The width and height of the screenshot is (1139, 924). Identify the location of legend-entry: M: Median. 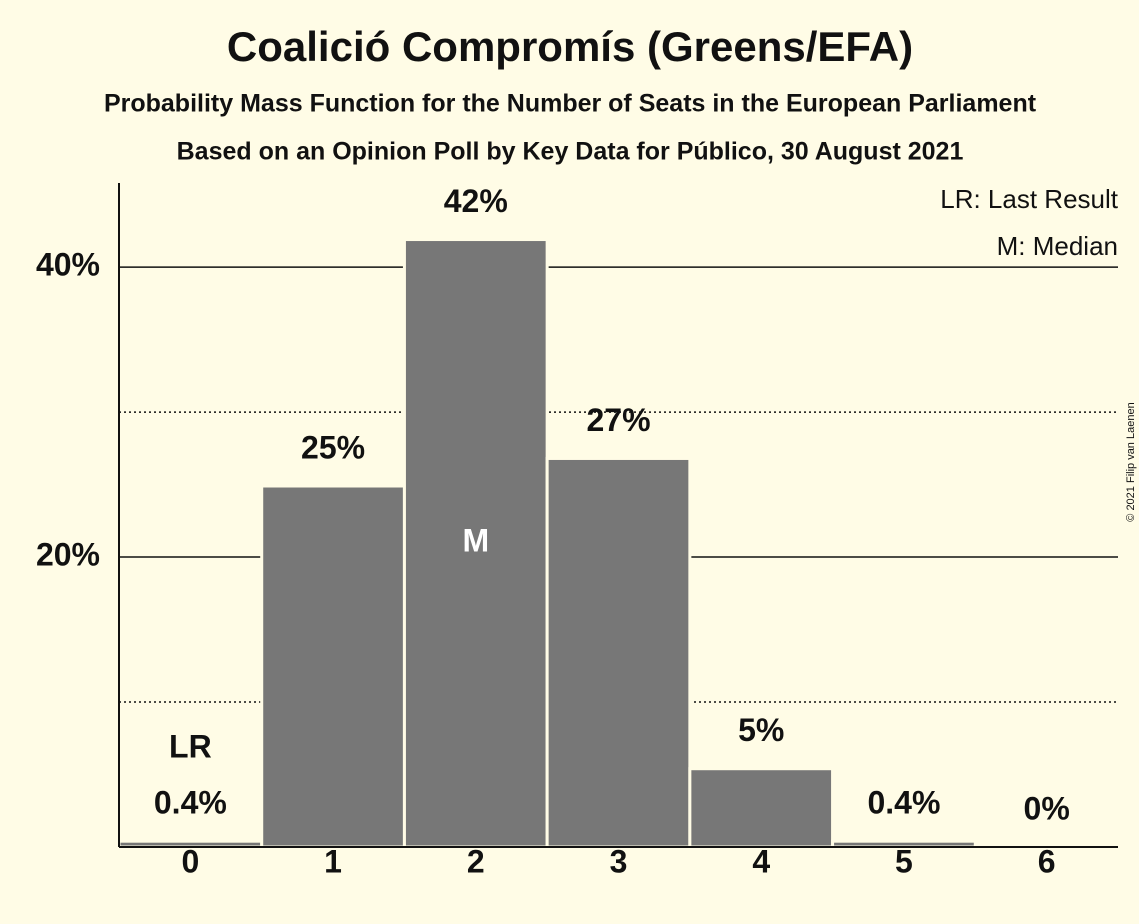
(1057, 246).